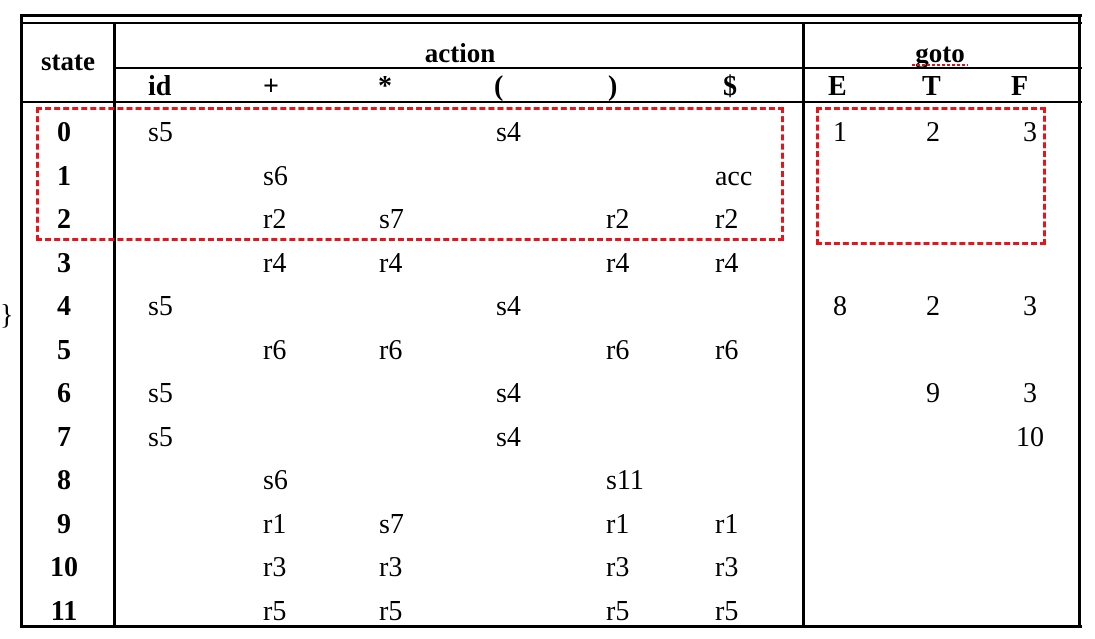 This screenshot has height=639, width=1095. What do you see at coordinates (64, 350) in the screenshot?
I see `state-cell: 5` at bounding box center [64, 350].